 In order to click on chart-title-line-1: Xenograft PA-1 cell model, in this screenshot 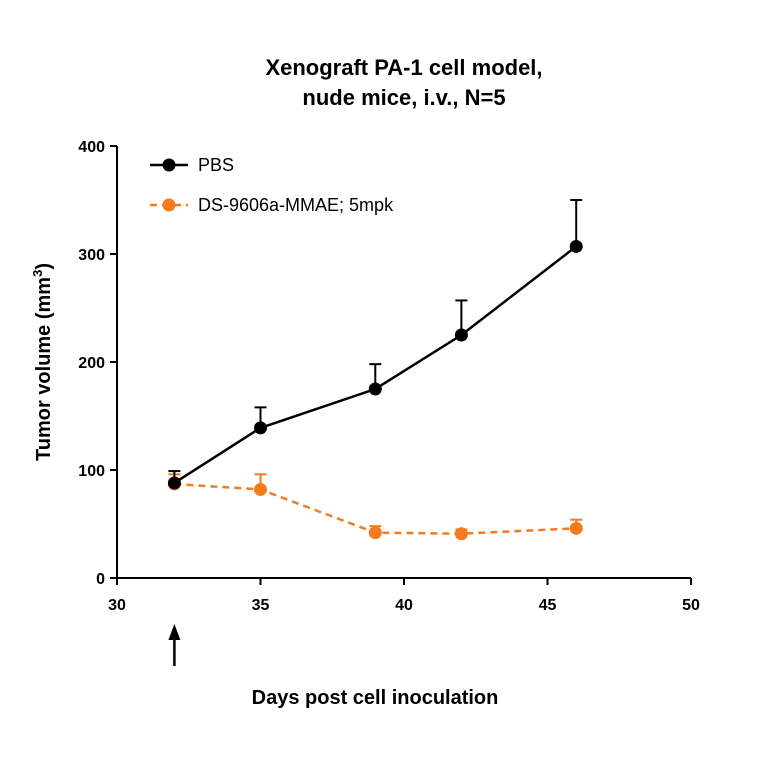, I will do `click(403, 67)`.